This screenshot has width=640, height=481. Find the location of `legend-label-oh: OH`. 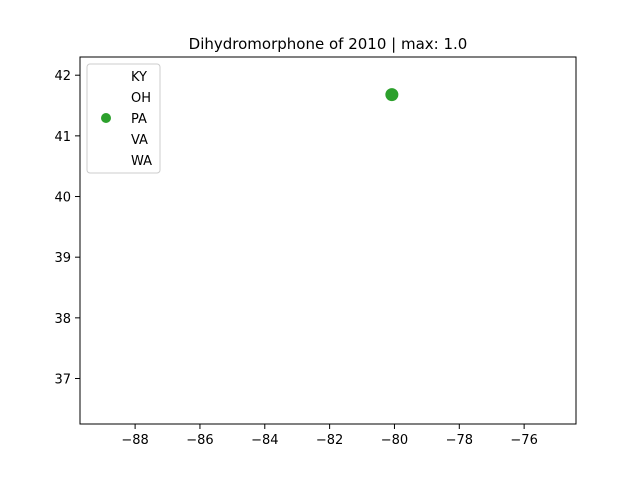

legend-label-oh: OH is located at coordinates (141, 98).